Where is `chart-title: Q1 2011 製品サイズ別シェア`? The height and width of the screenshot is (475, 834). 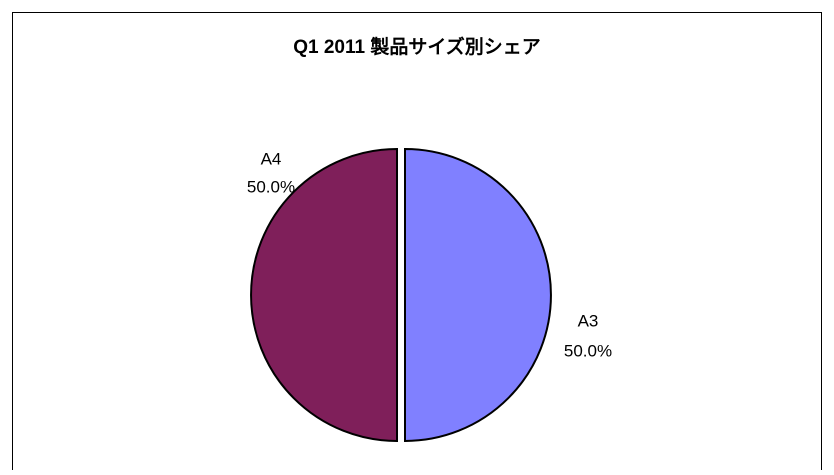
chart-title: Q1 2011 製品サイズ別シェア is located at coordinates (417, 46).